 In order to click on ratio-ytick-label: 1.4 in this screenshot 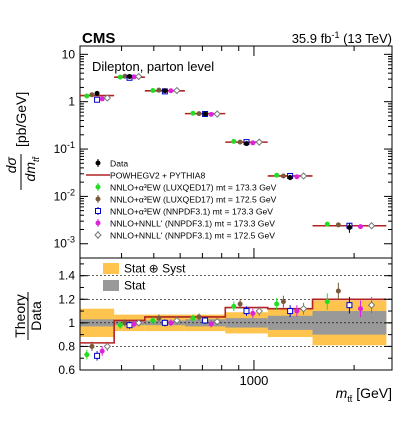, I will do `click(66, 276)`.